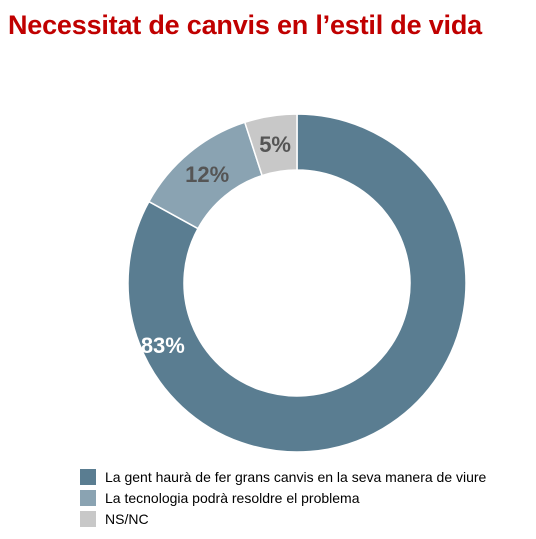  What do you see at coordinates (232, 497) in the screenshot?
I see `legend-label-technology: La tecnologia podrà resoldre el problema` at bounding box center [232, 497].